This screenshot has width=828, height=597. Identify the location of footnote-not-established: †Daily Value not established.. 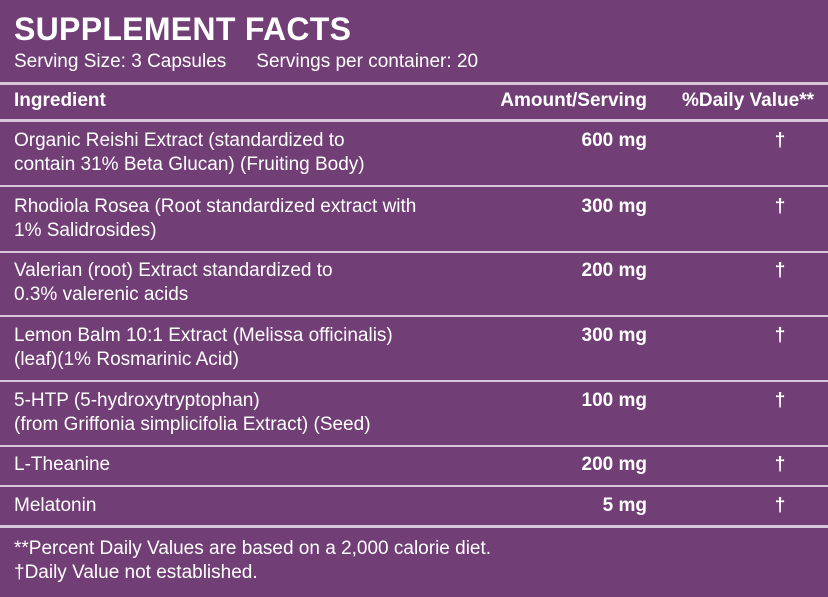
(136, 572).